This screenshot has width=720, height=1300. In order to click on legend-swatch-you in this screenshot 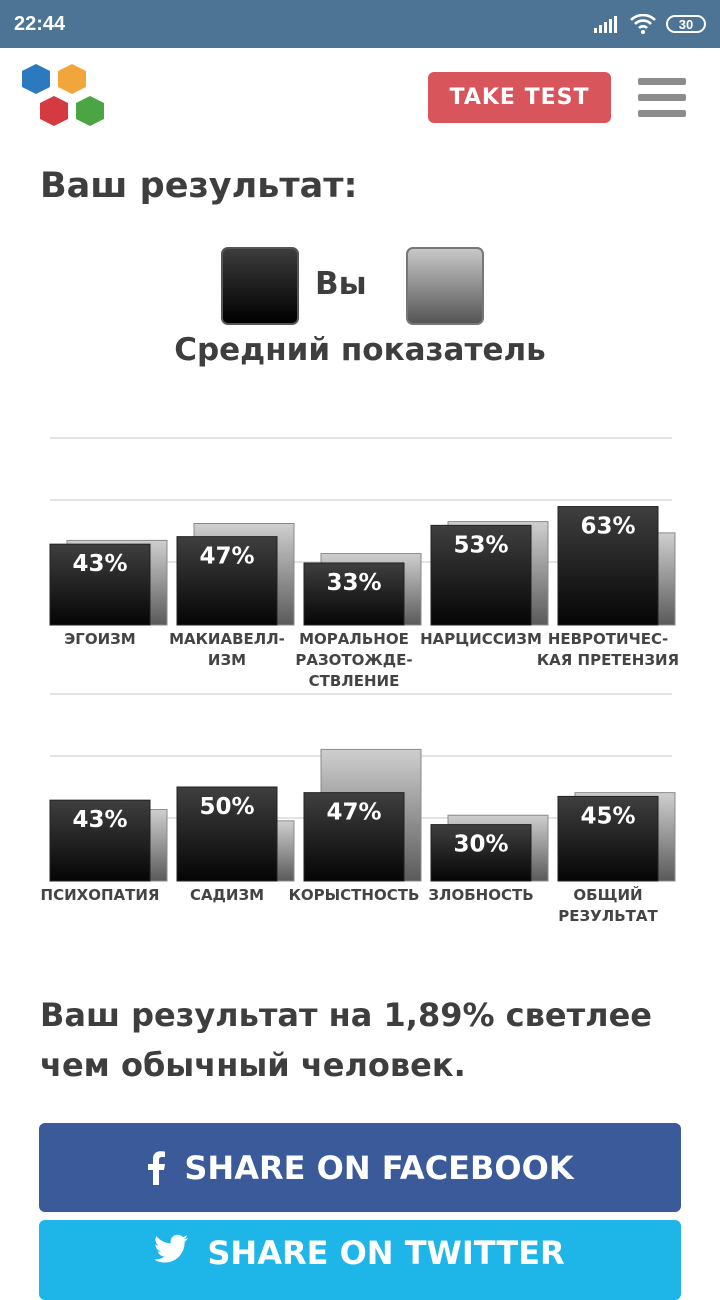, I will do `click(260, 286)`.